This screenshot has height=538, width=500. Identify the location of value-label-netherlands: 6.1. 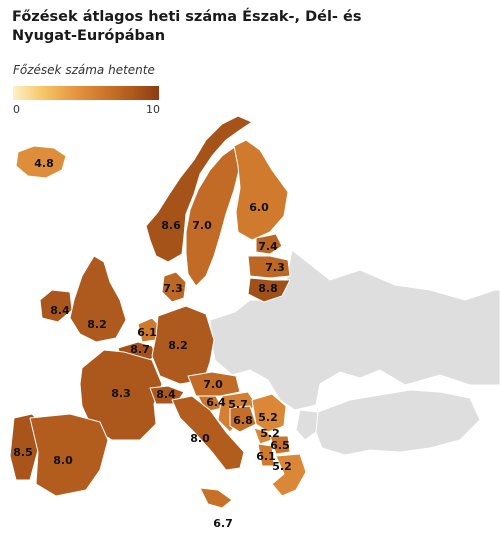
(147, 332).